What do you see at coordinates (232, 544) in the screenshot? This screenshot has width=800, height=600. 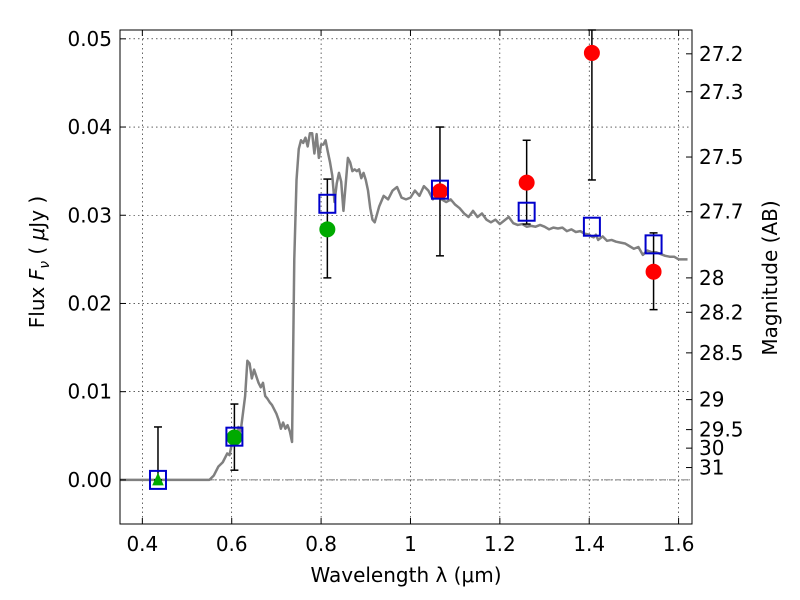 I see `x-tick-label: 0.6` at bounding box center [232, 544].